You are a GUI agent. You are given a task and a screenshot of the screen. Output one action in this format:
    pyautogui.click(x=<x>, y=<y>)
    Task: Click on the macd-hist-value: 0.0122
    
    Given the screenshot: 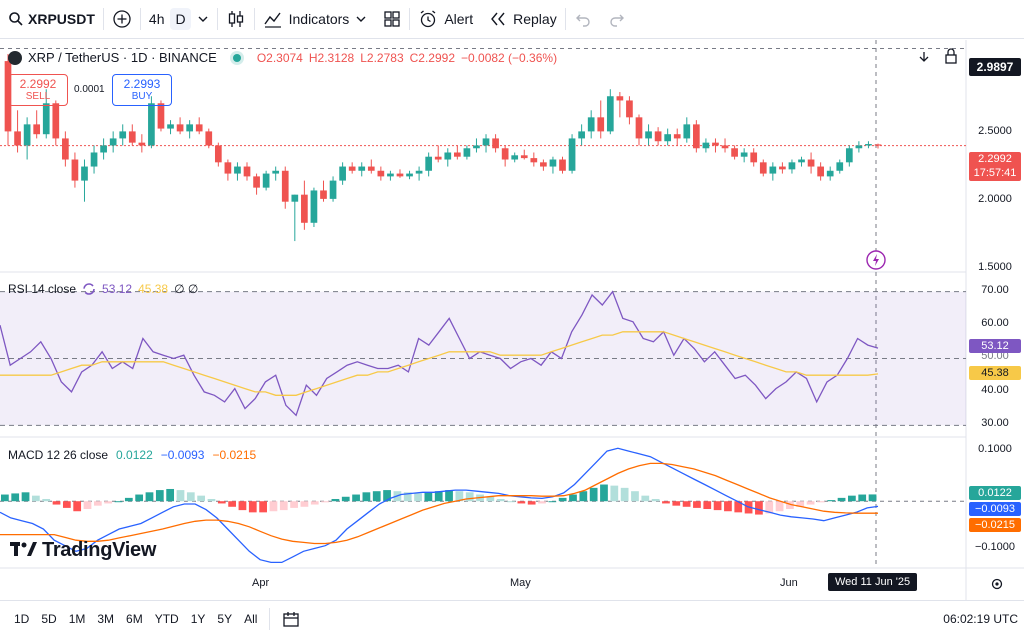 What is the action you would take?
    pyautogui.click(x=134, y=455)
    